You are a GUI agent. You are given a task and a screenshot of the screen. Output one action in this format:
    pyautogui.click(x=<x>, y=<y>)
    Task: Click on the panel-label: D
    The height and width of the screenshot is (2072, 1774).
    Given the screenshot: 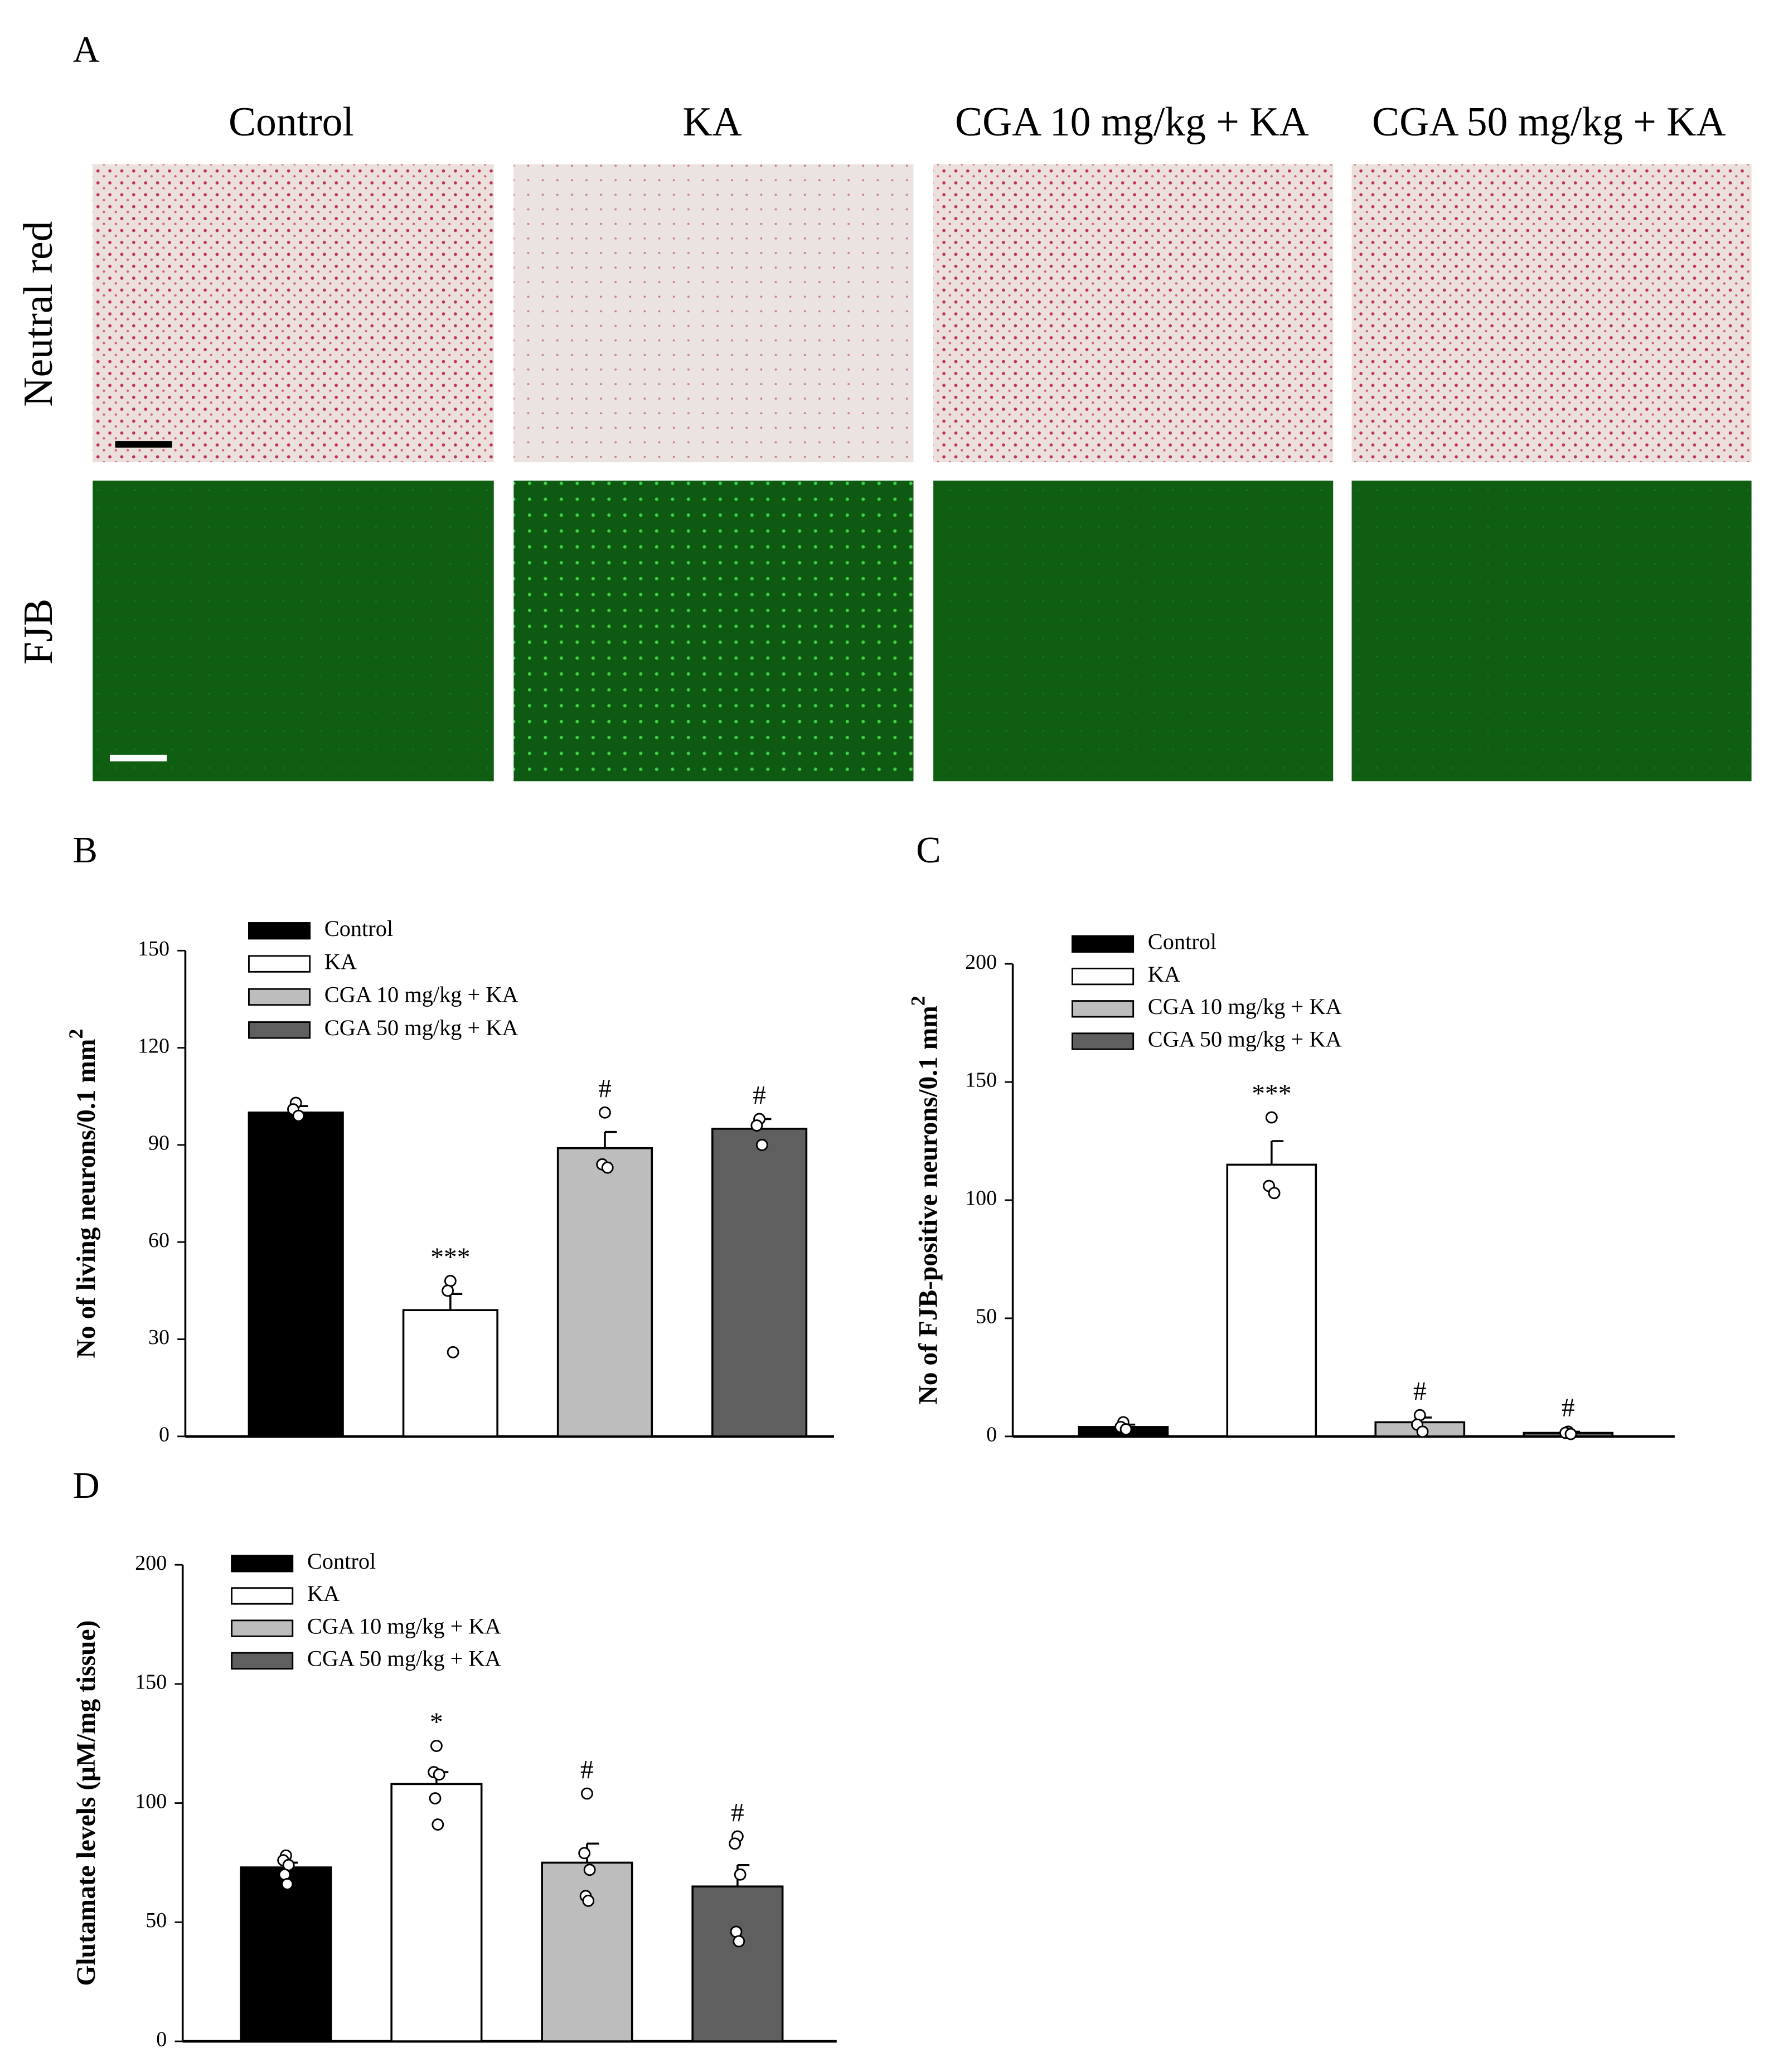 What is the action you would take?
    pyautogui.click(x=87, y=1486)
    